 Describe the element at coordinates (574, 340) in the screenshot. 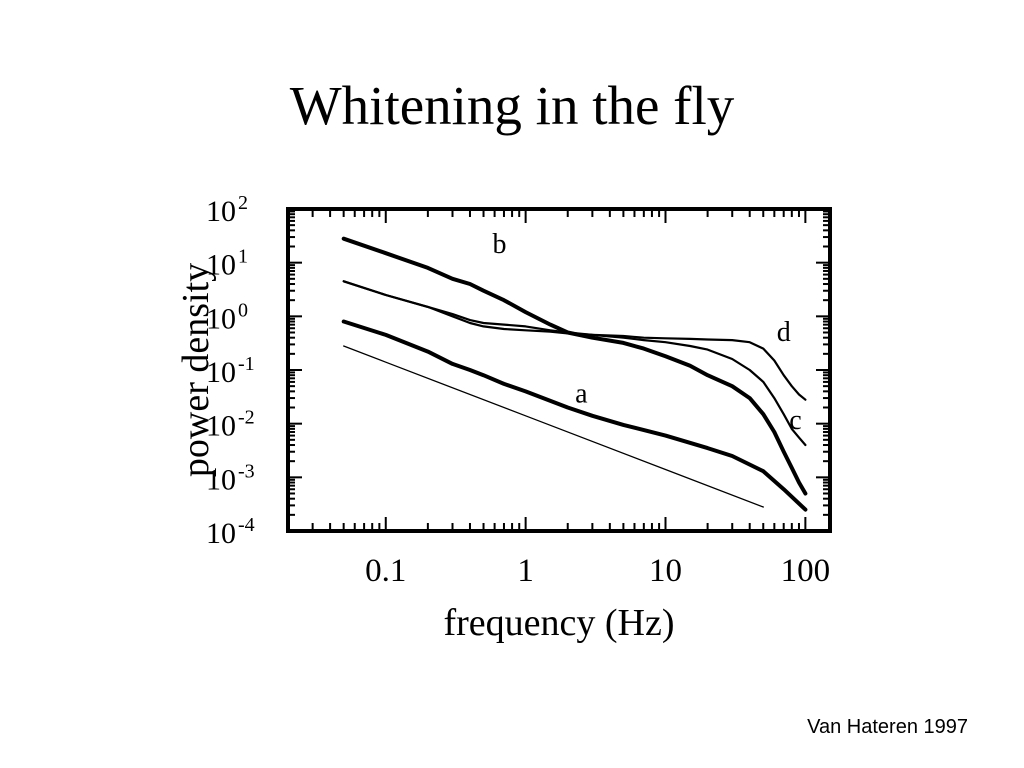

I see `series-d-line` at that location.